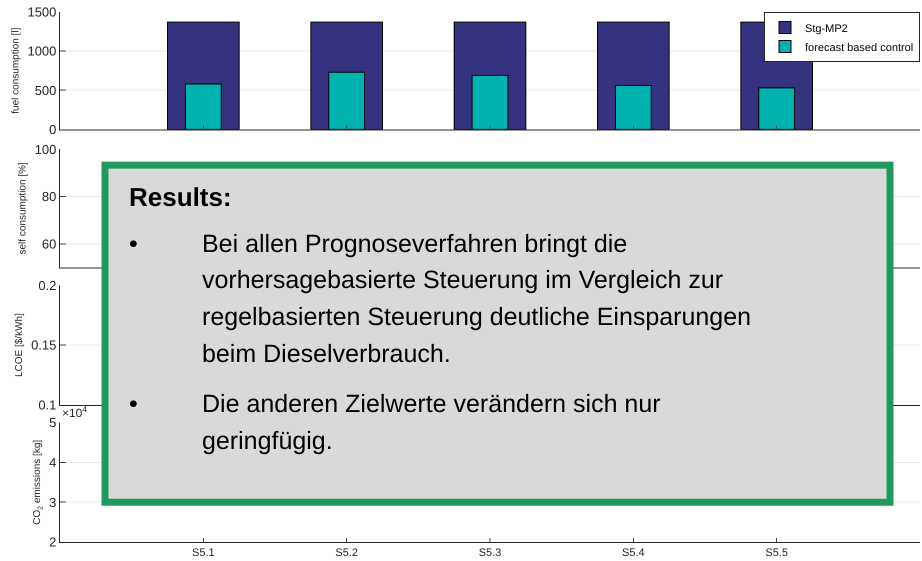 The image size is (922, 561). What do you see at coordinates (52, 462) in the screenshot?
I see `y-tick-label: 4` at bounding box center [52, 462].